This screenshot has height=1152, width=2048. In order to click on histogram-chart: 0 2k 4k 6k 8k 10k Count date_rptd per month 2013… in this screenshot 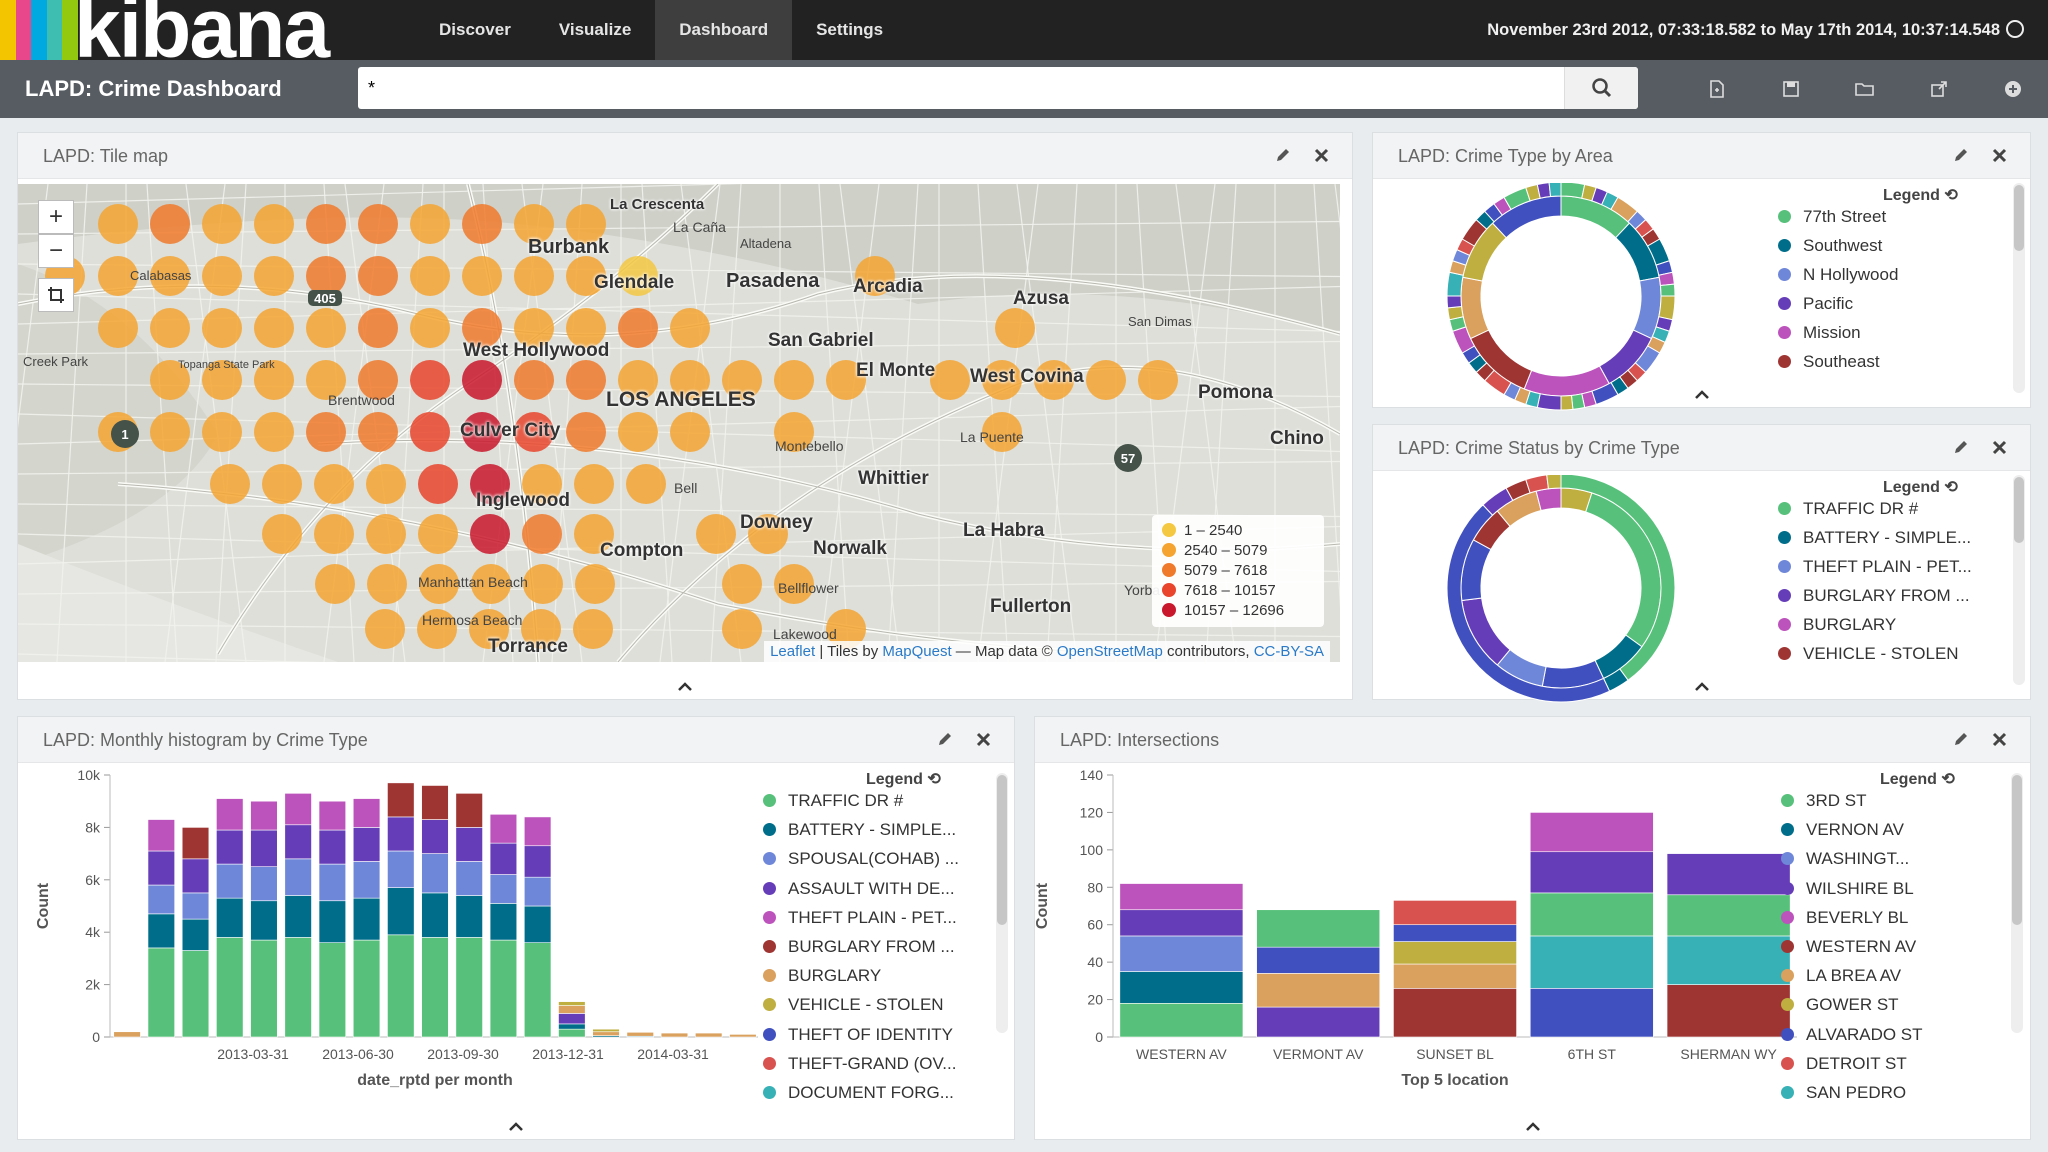, I will do `click(388, 938)`.